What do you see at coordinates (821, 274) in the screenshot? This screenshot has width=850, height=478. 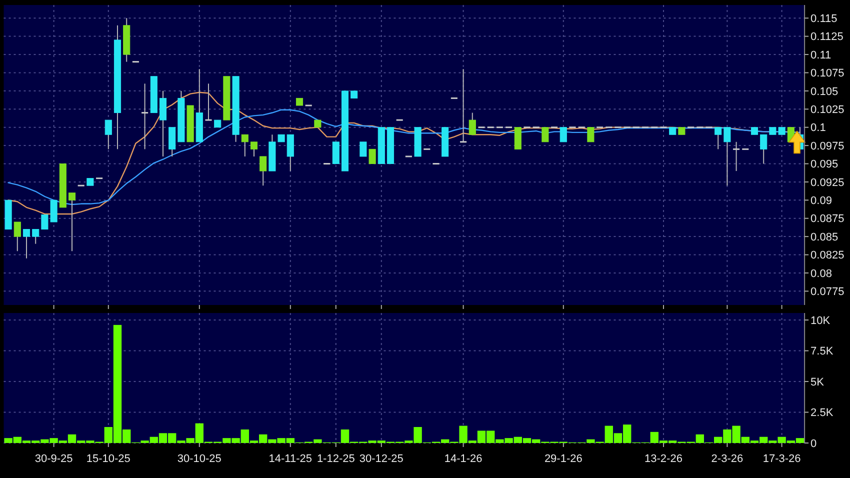 I see `y-tick-label: 0.08` at bounding box center [821, 274].